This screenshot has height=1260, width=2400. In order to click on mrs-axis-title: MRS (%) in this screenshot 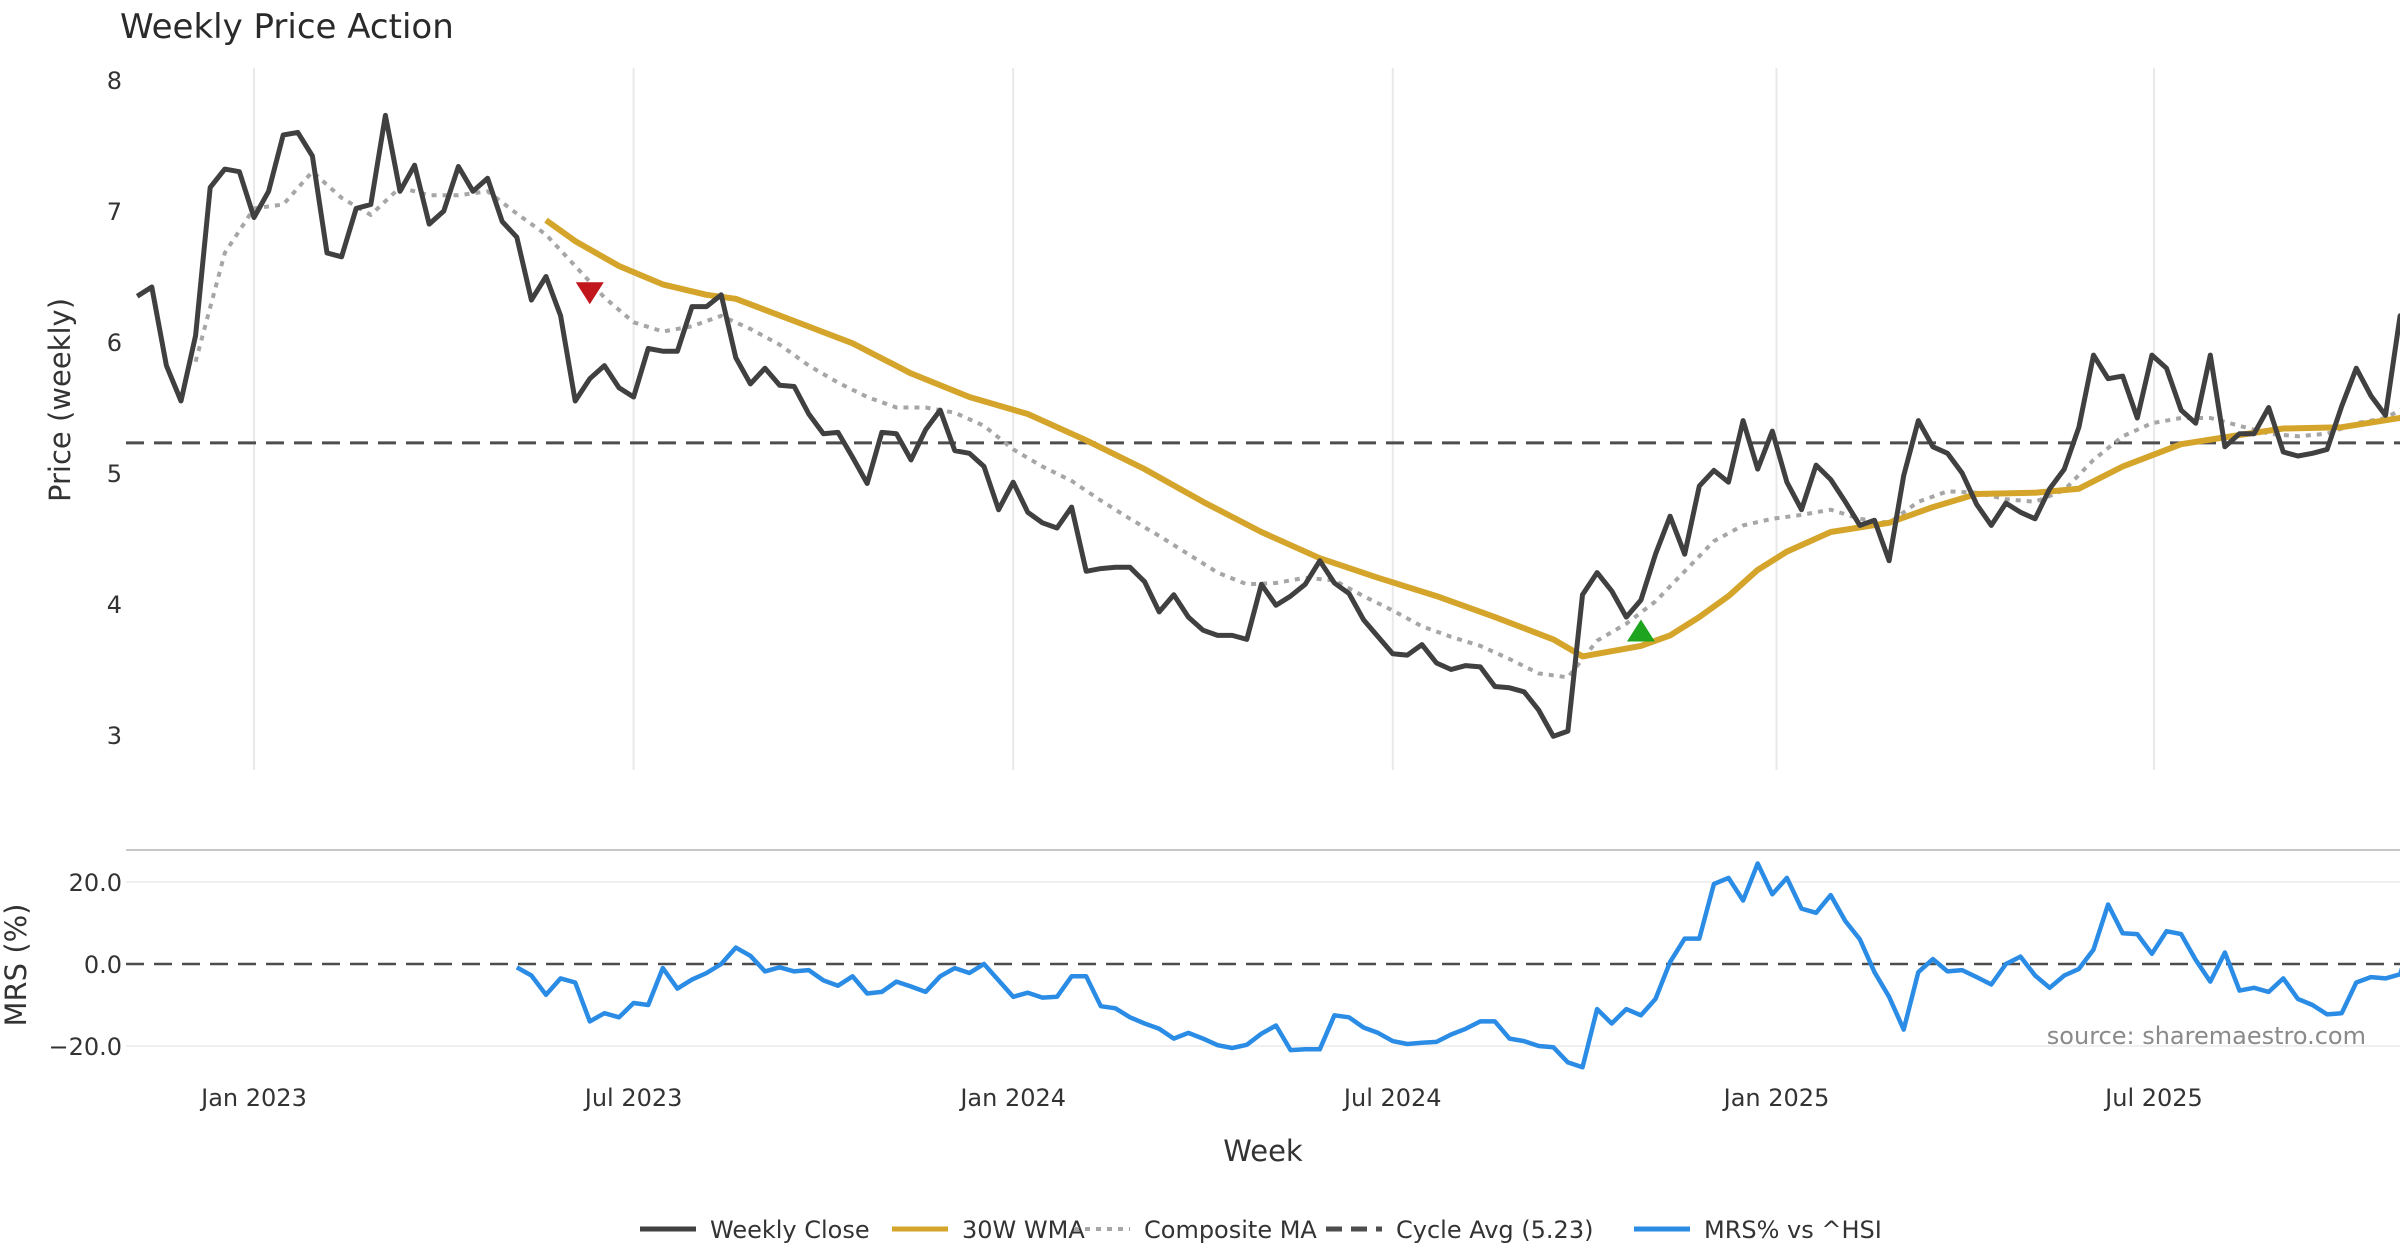, I will do `click(16, 965)`.